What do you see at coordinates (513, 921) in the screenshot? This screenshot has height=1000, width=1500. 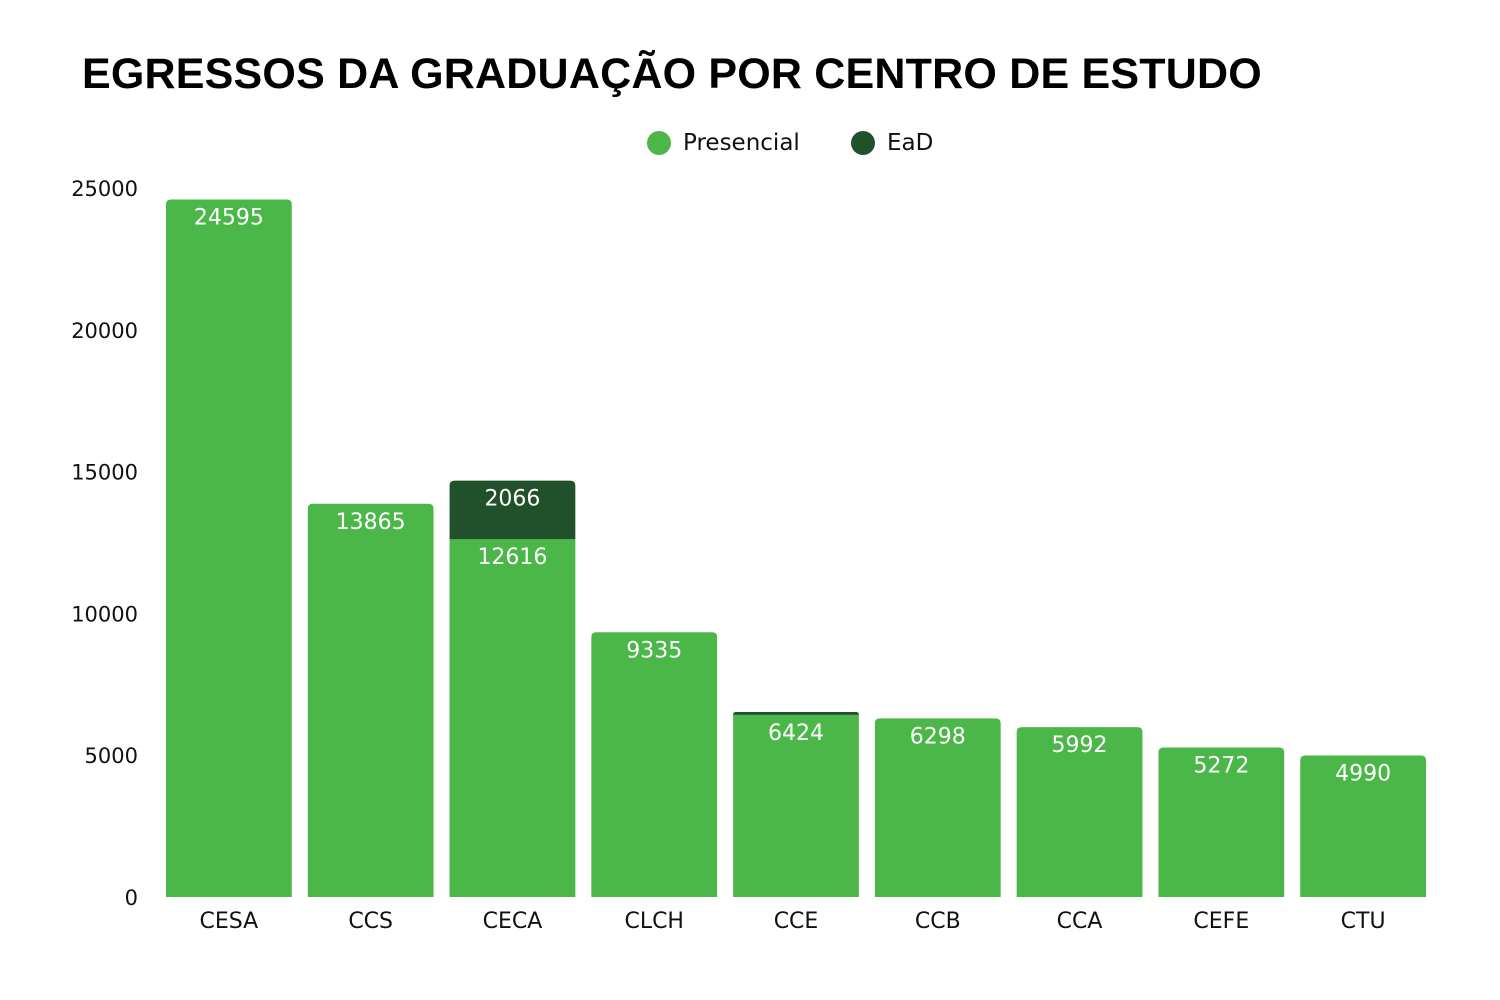 I see `x-category-label-ceca: CECA` at bounding box center [513, 921].